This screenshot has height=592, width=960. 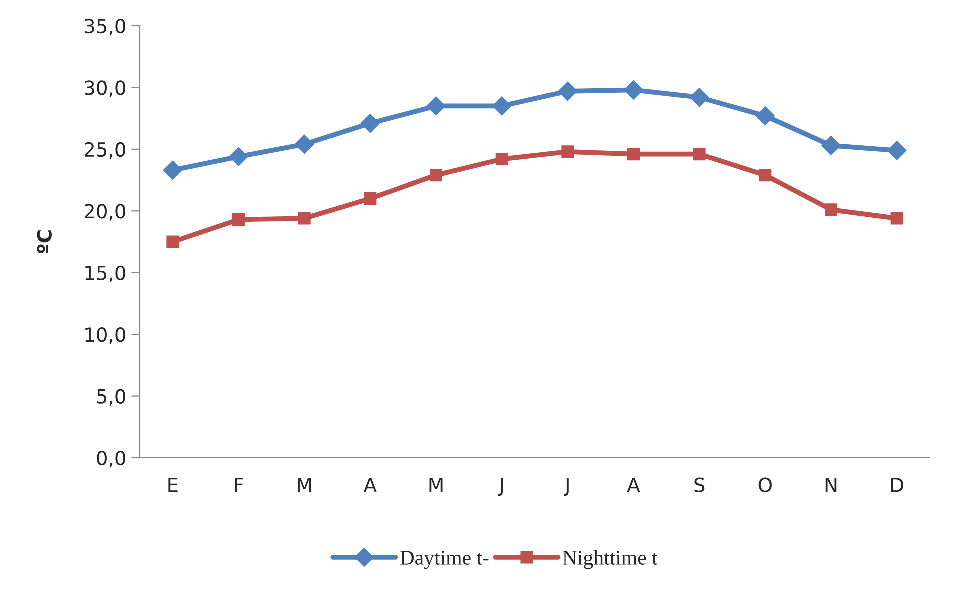 What do you see at coordinates (111, 397) in the screenshot?
I see `y-tick-label: 5,0` at bounding box center [111, 397].